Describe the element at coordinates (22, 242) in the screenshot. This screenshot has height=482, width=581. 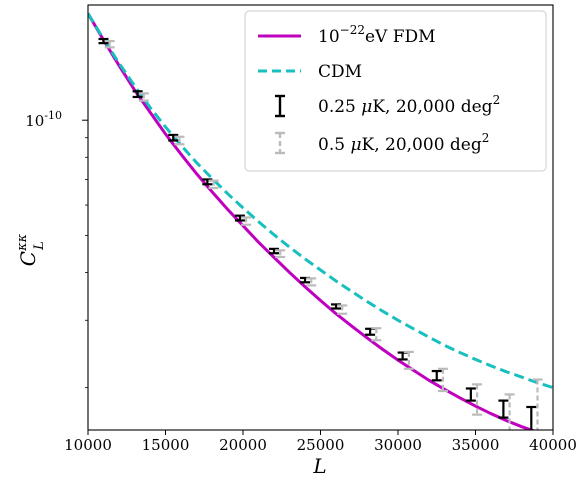
I see `y-axis-label-sup: κκ` at that location.